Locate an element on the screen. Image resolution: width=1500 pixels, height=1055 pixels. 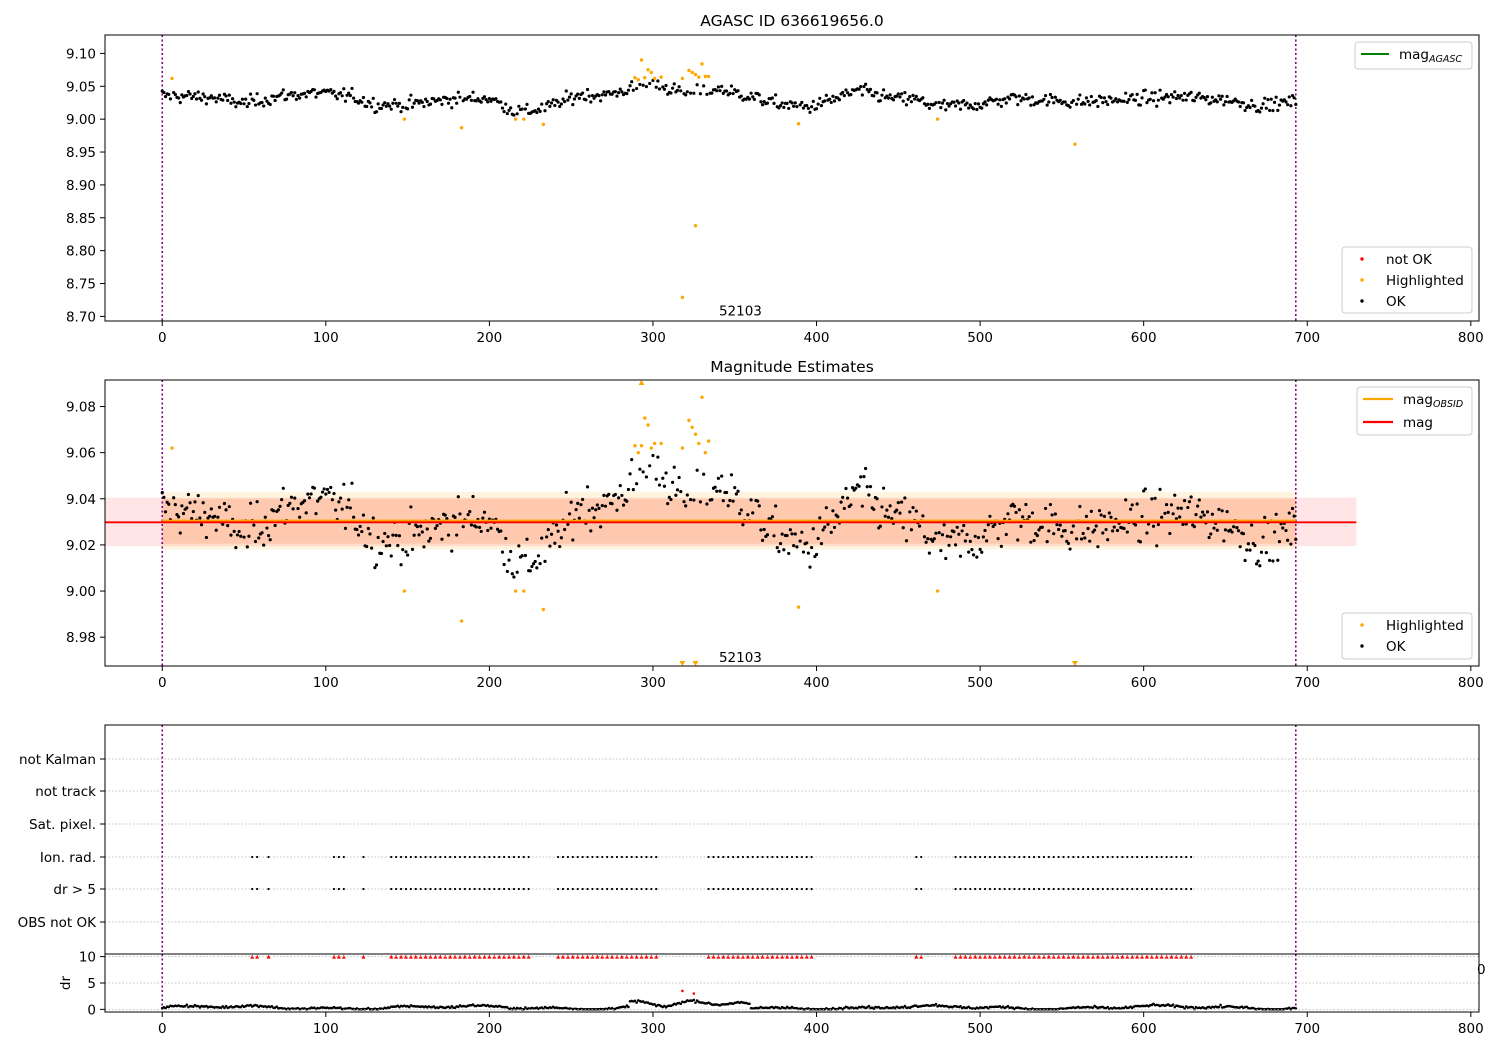
legend-label: mag is located at coordinates (1414, 55).